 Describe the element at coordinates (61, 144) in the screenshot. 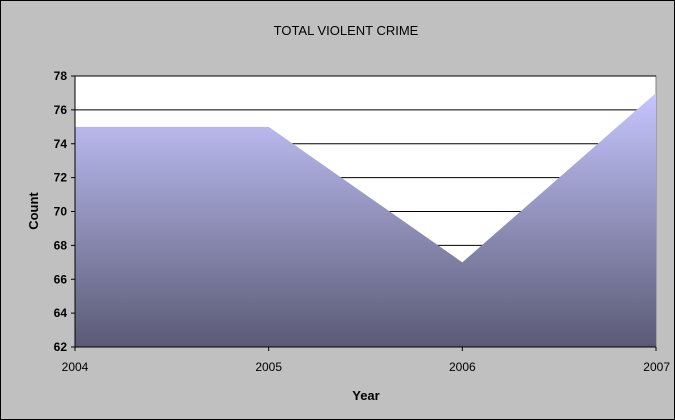

I see `y-tick-label-74: 74` at that location.